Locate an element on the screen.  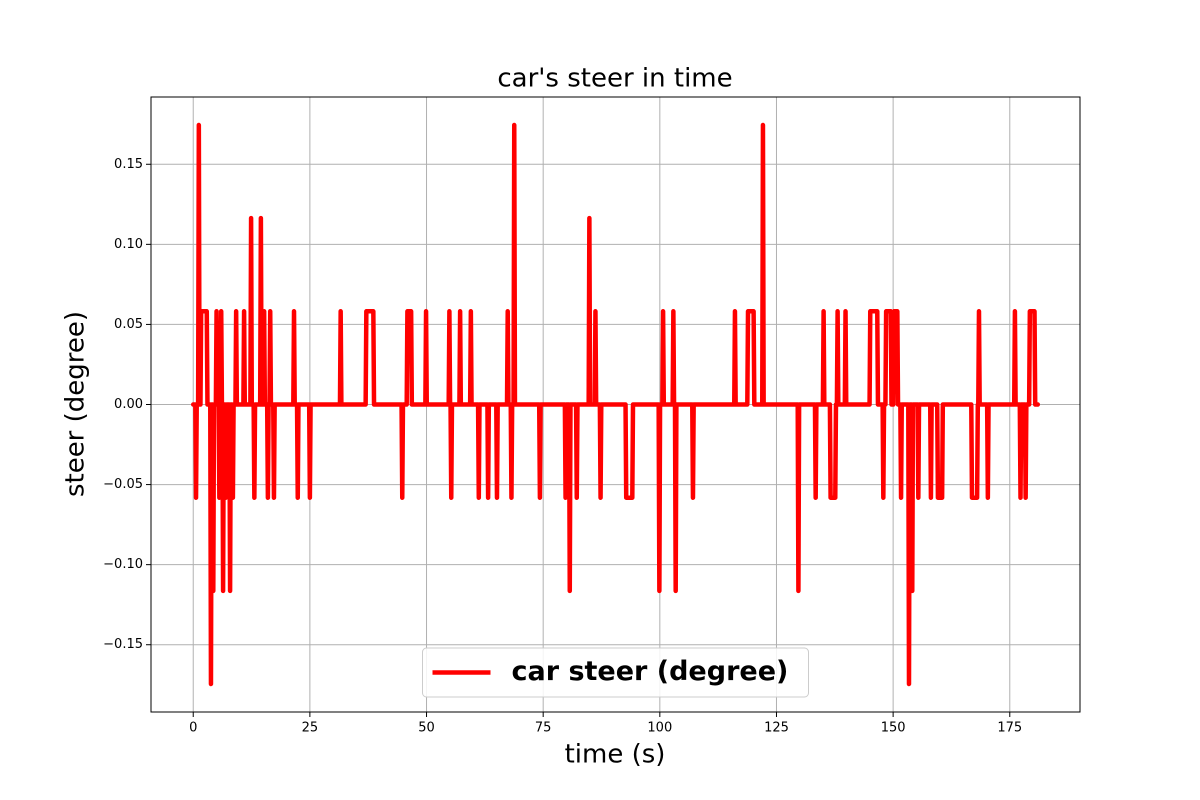
x-tick-label: 50 is located at coordinates (426, 728).